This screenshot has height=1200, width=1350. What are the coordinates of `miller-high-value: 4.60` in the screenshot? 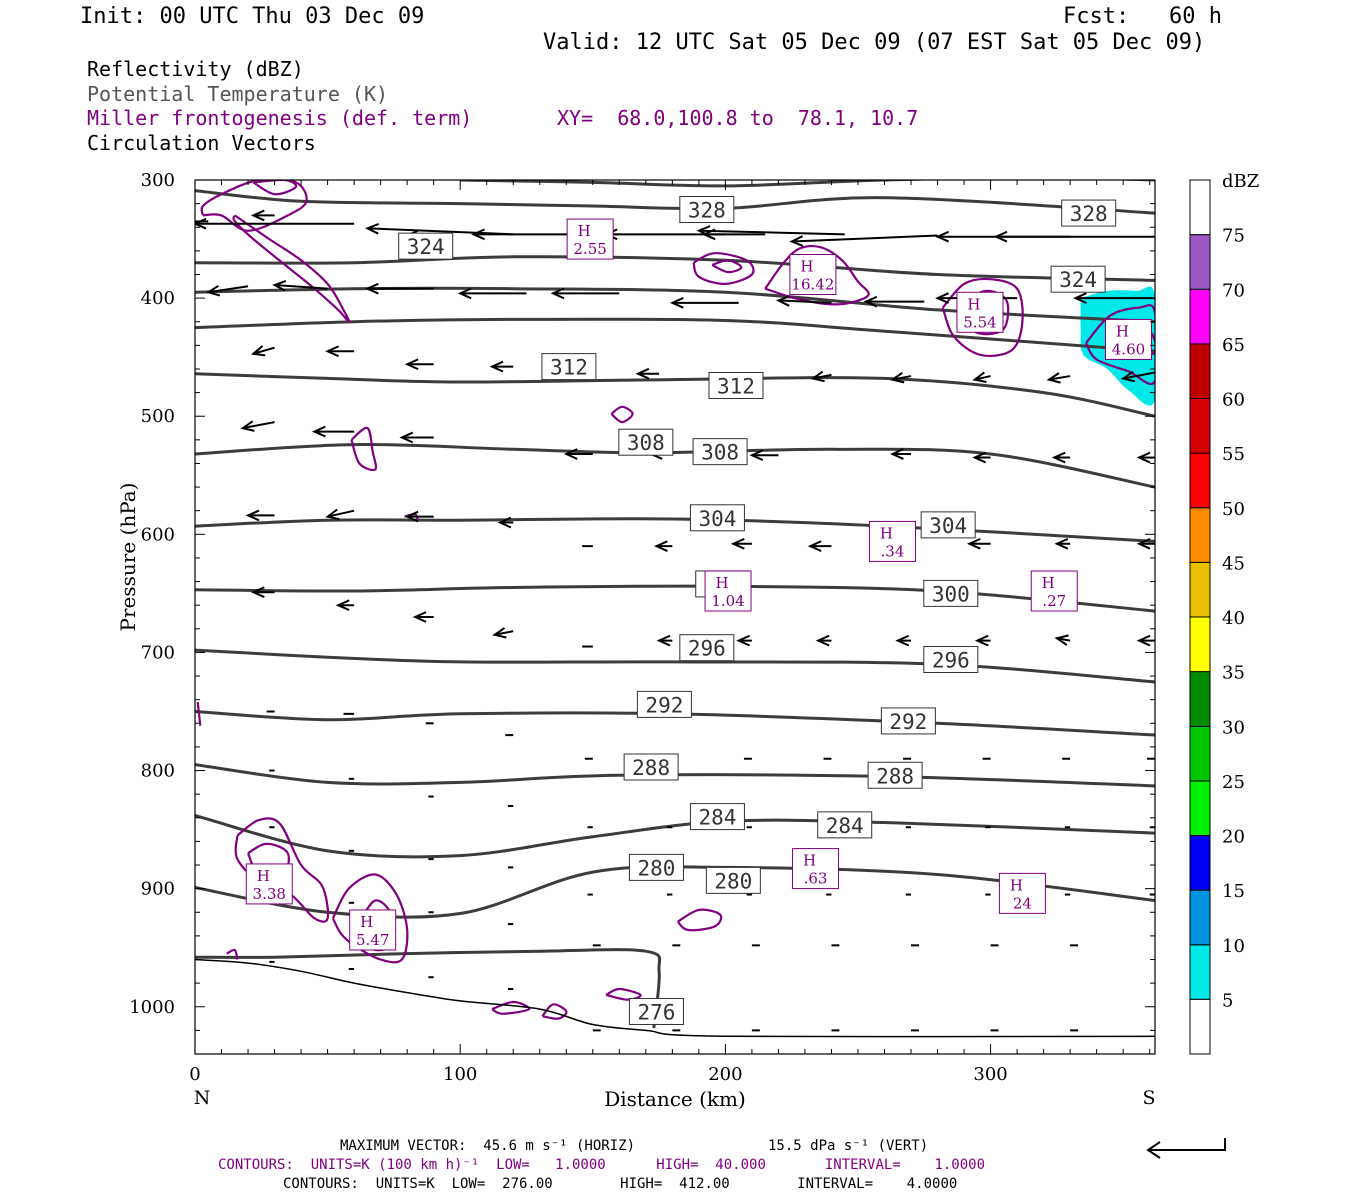 It's located at (1128, 349).